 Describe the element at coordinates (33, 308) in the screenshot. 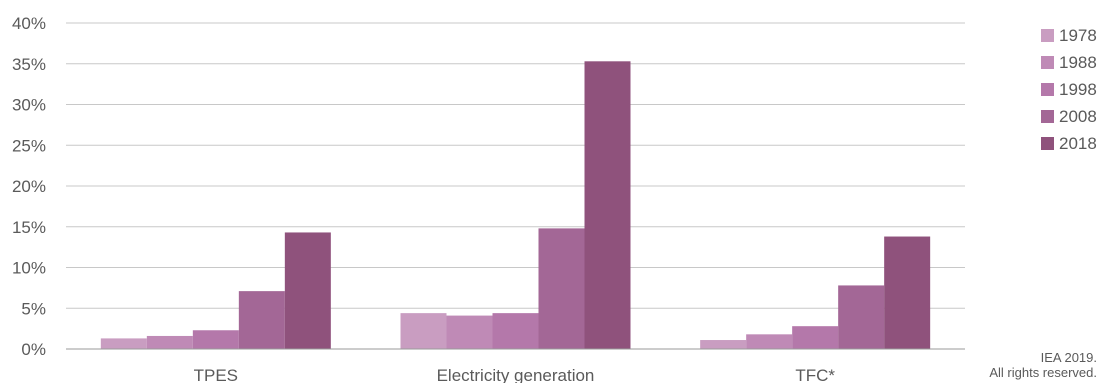

I see `y-tick-label: 5%` at that location.